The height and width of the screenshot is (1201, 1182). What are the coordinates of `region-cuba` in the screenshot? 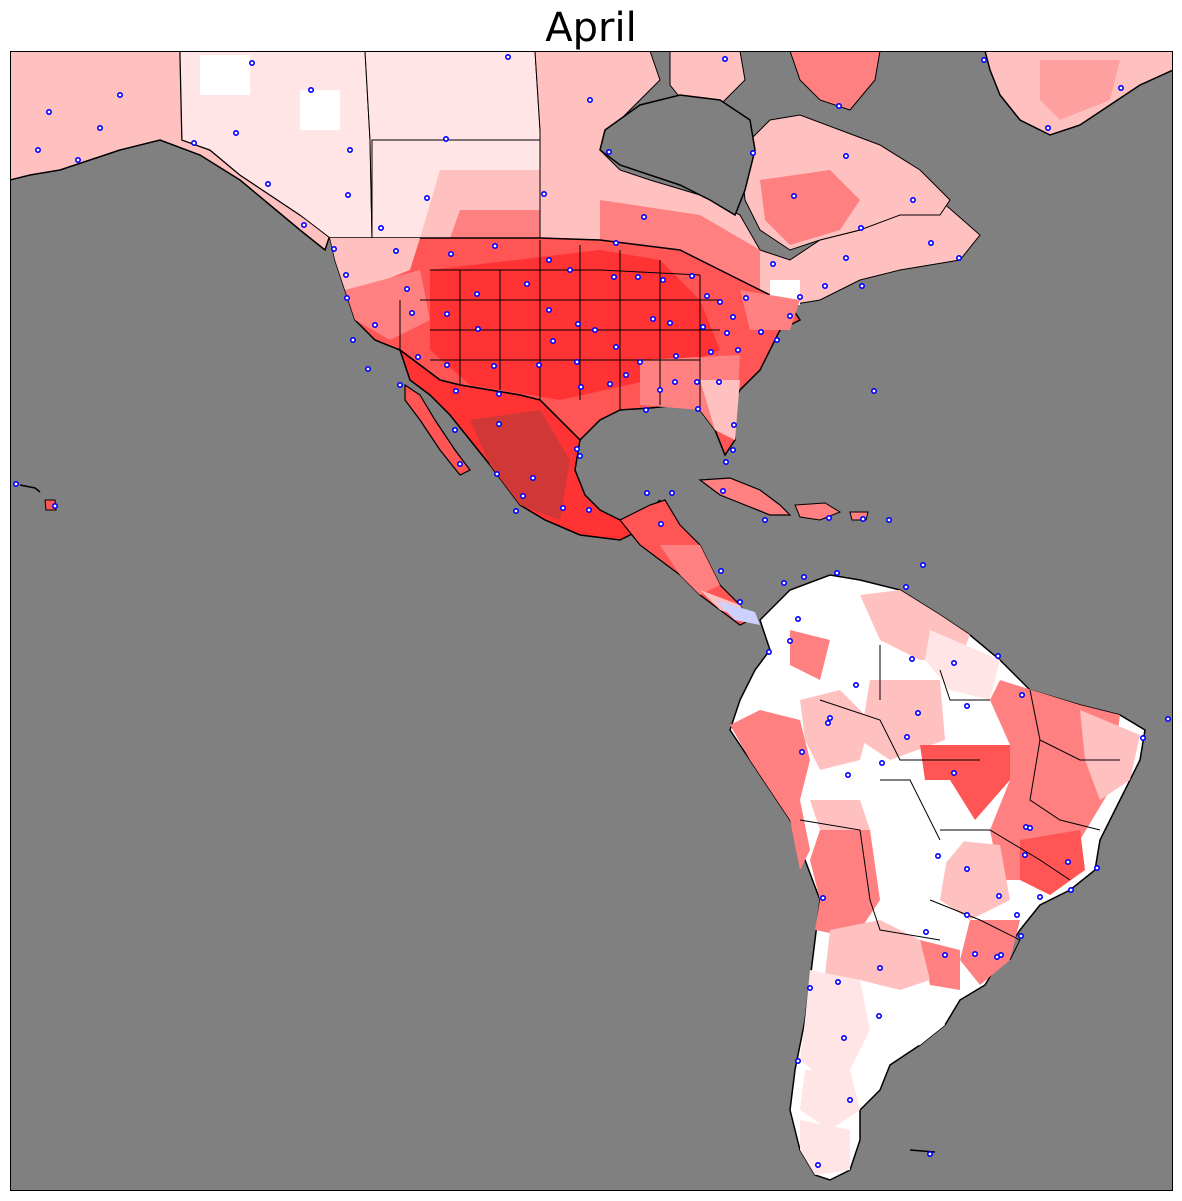 It's located at (745, 496).